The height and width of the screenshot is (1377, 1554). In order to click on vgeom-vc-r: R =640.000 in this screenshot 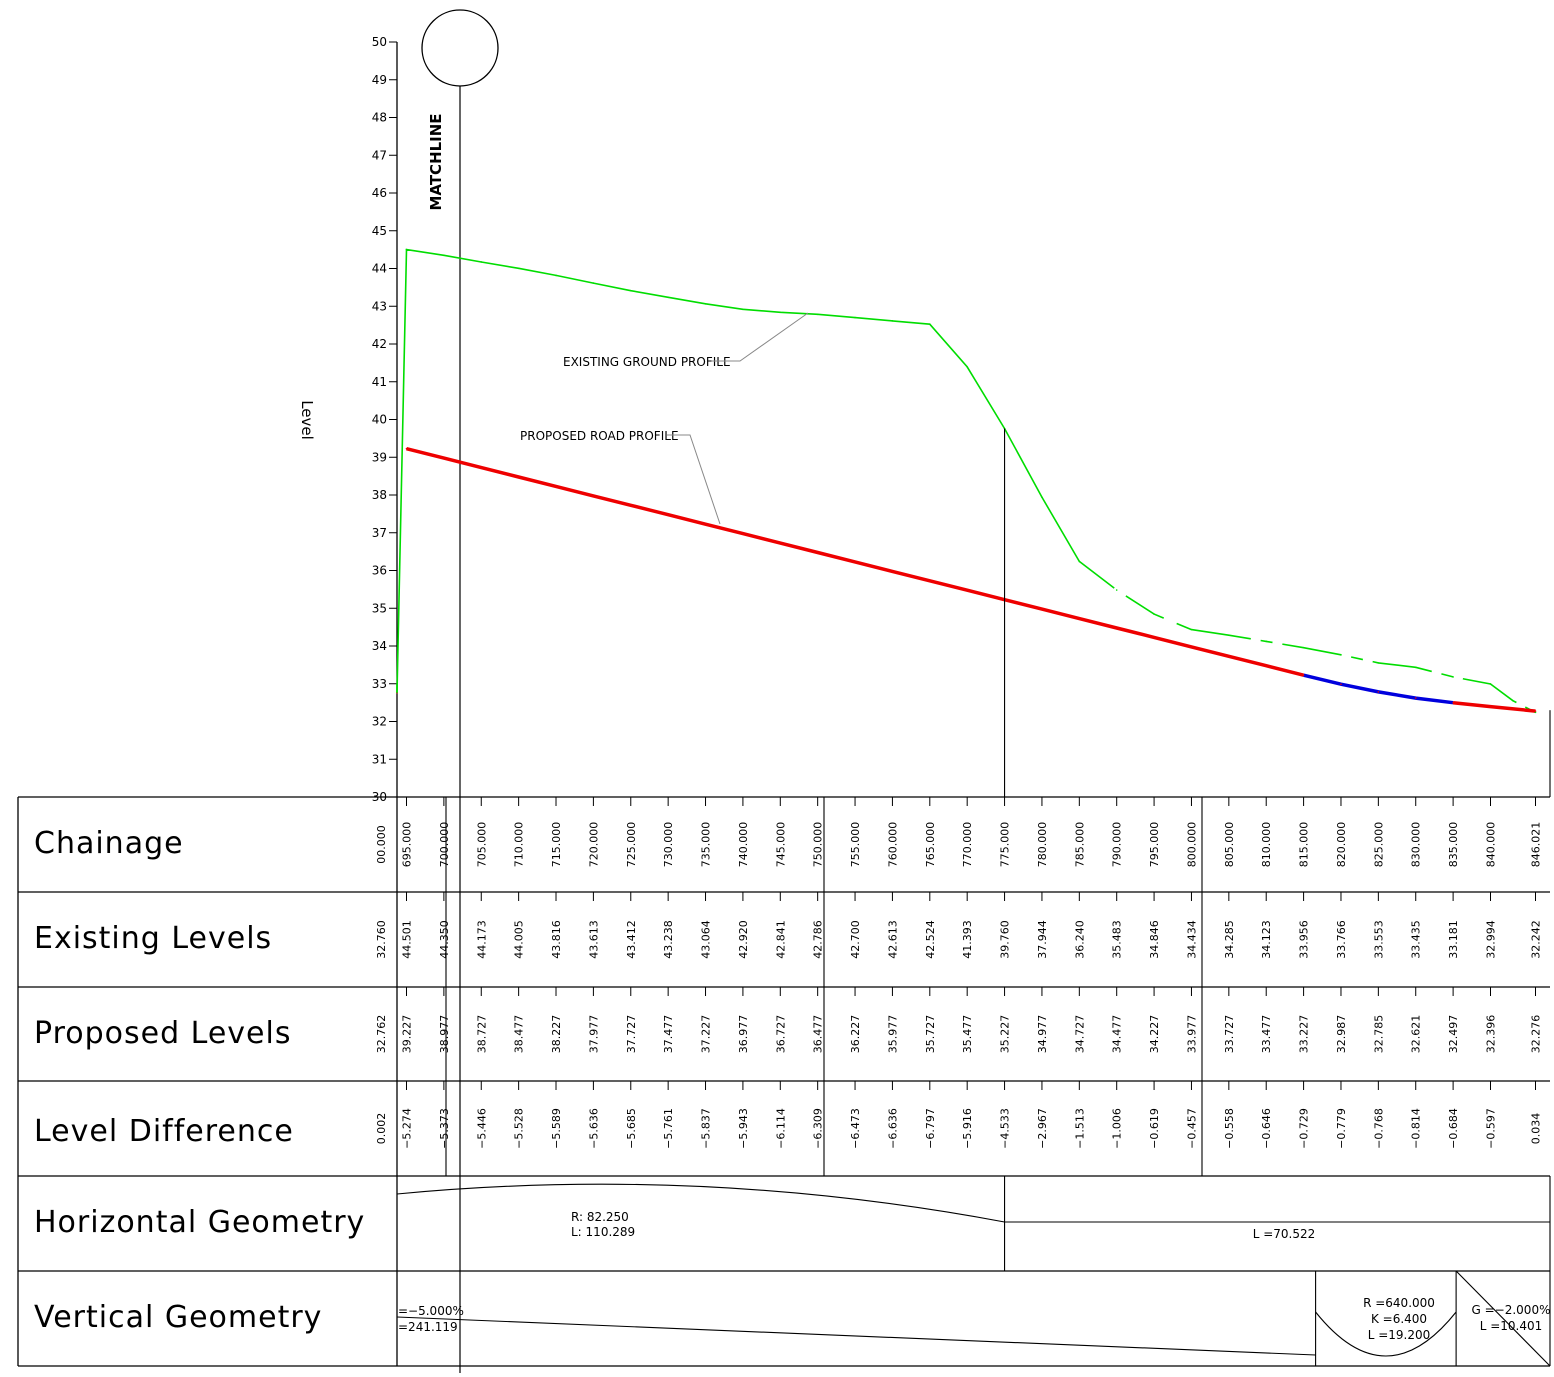, I will do `click(1399, 1303)`.